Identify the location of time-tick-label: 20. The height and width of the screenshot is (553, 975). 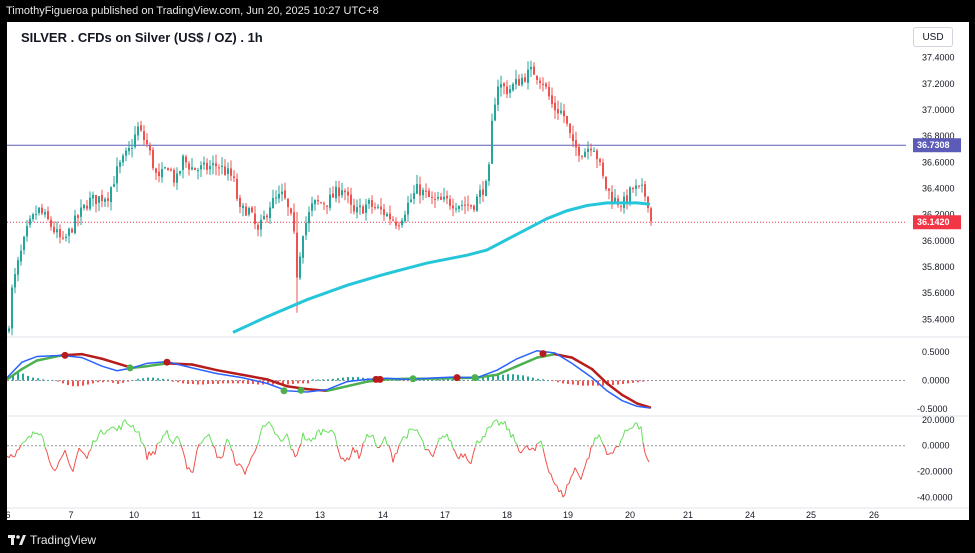
(630, 515).